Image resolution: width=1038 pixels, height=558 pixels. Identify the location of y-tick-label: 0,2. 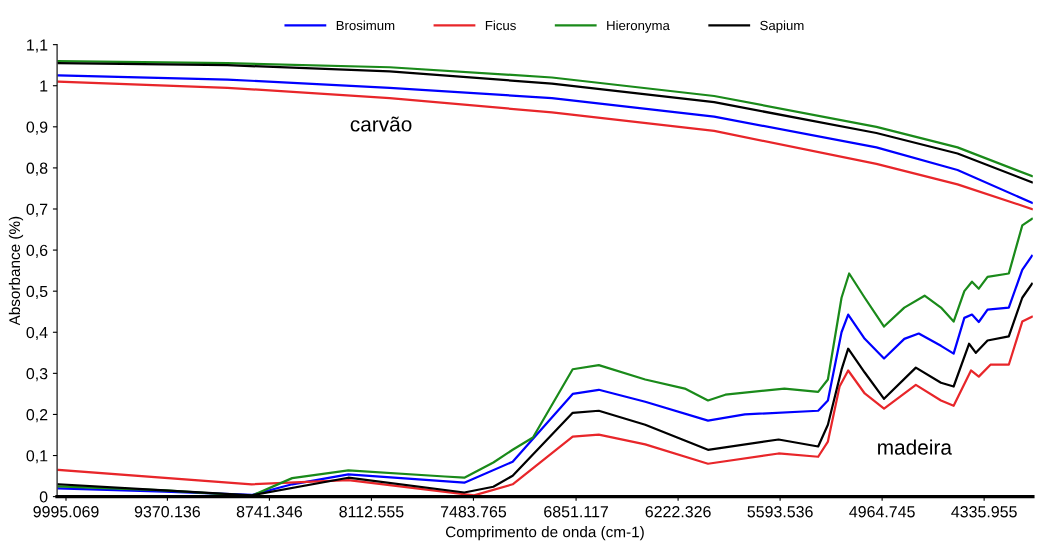
(37, 416).